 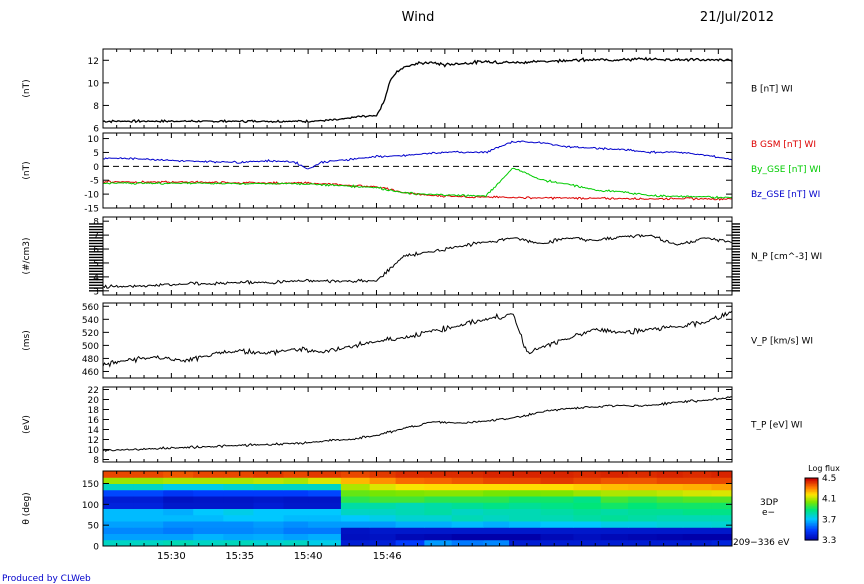 What do you see at coordinates (96, 223) in the screenshot?
I see `y-tick-label: 8` at bounding box center [96, 223].